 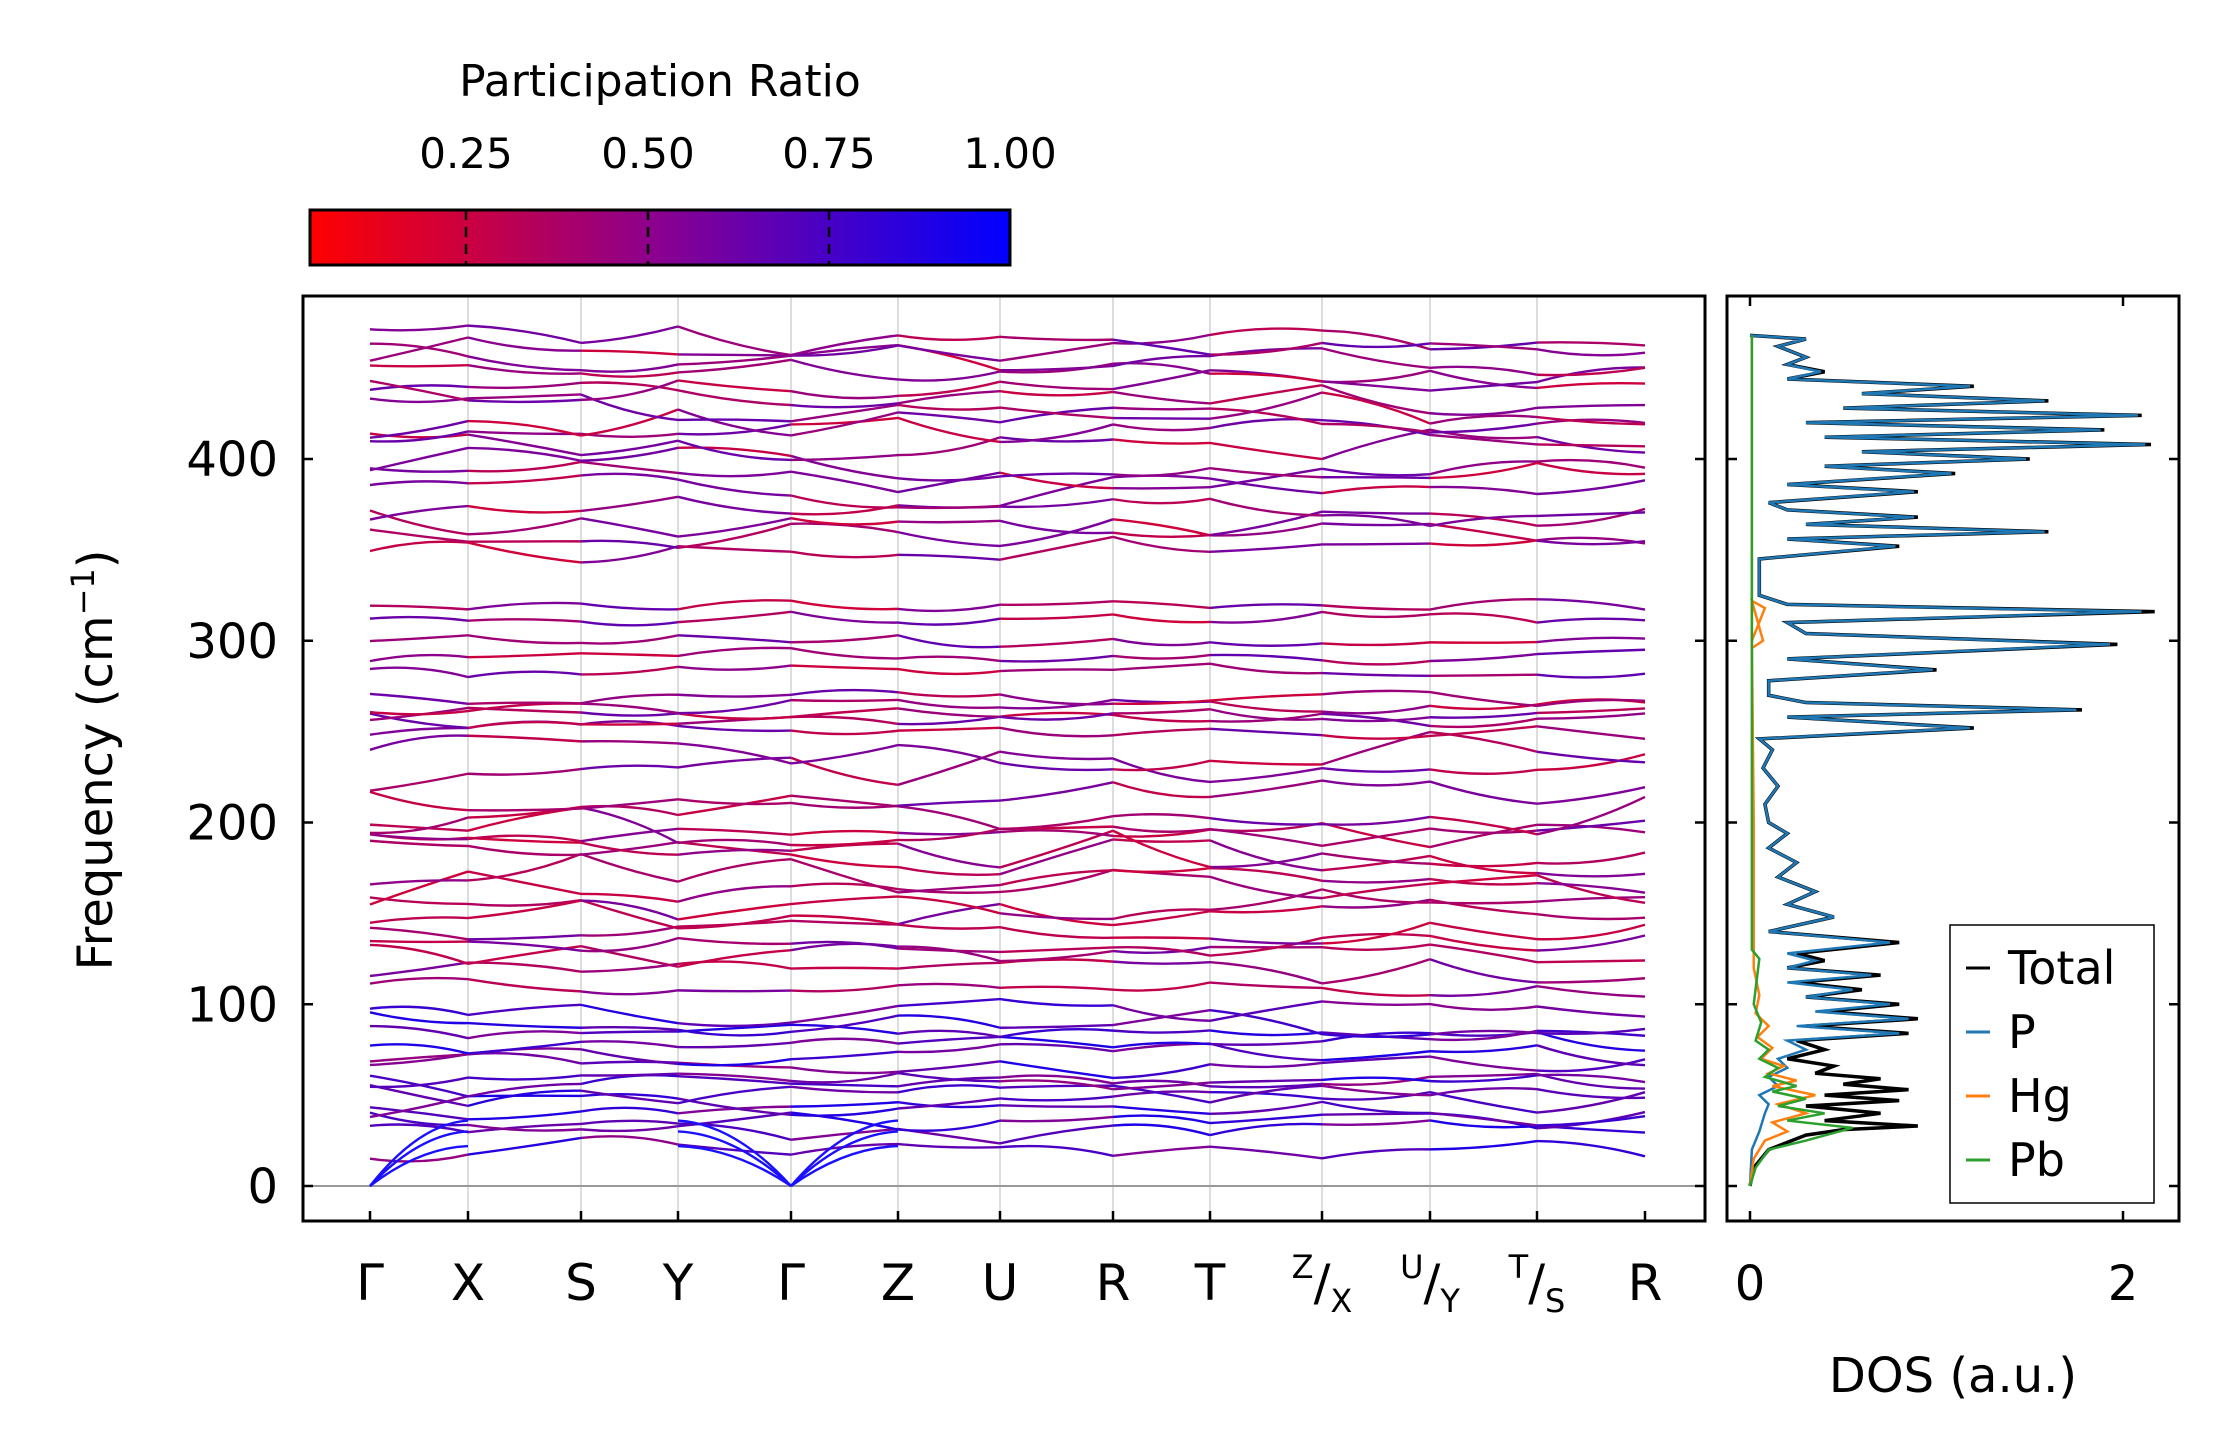 What do you see at coordinates (1953, 1376) in the screenshot?
I see `dos-x-axis-label: DOS (a.u.)` at bounding box center [1953, 1376].